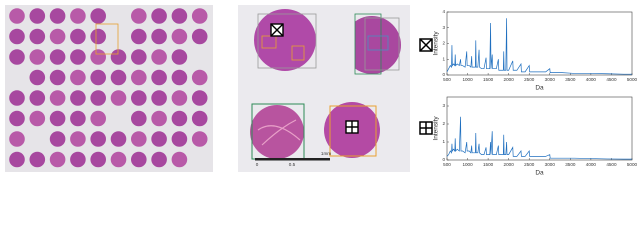 Image resolution: width=640 pixels, height=240 pixels. What do you see at coordinates (443, 11) in the screenshot?
I see `y-tick-label: 4` at bounding box center [443, 11].